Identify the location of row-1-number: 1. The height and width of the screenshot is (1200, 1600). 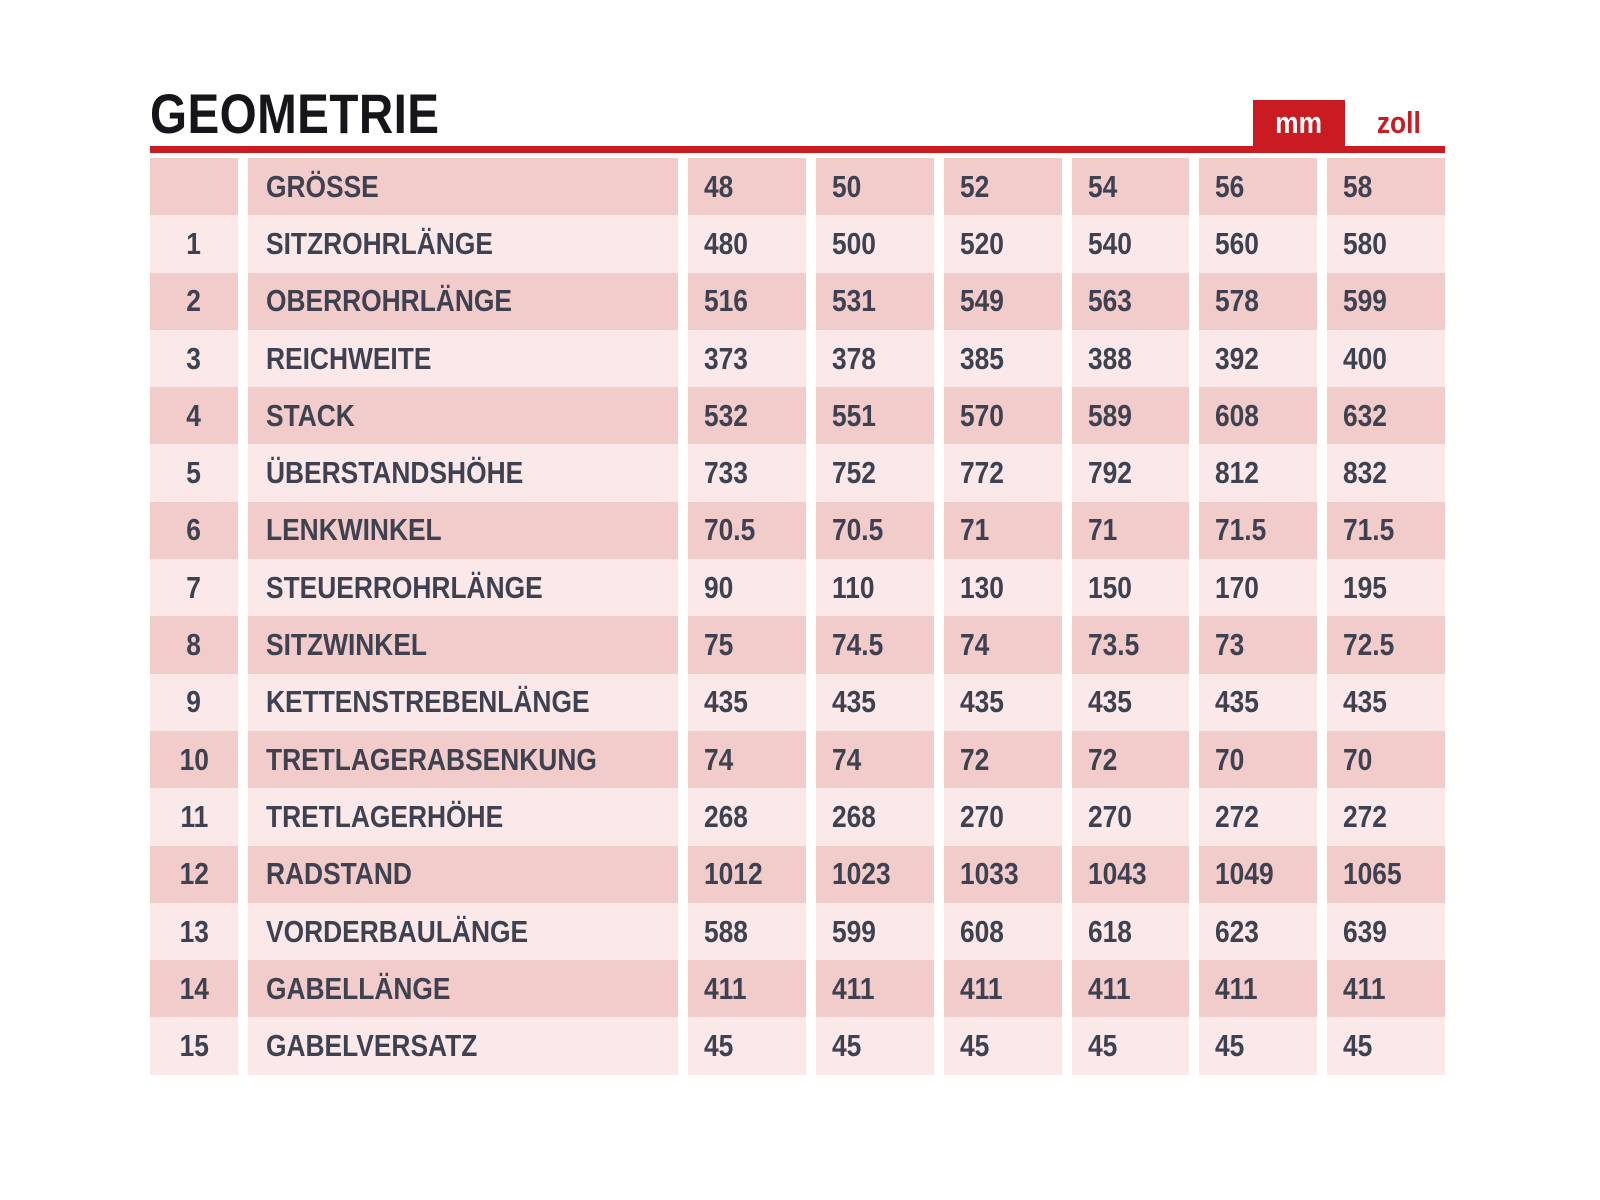
(194, 244).